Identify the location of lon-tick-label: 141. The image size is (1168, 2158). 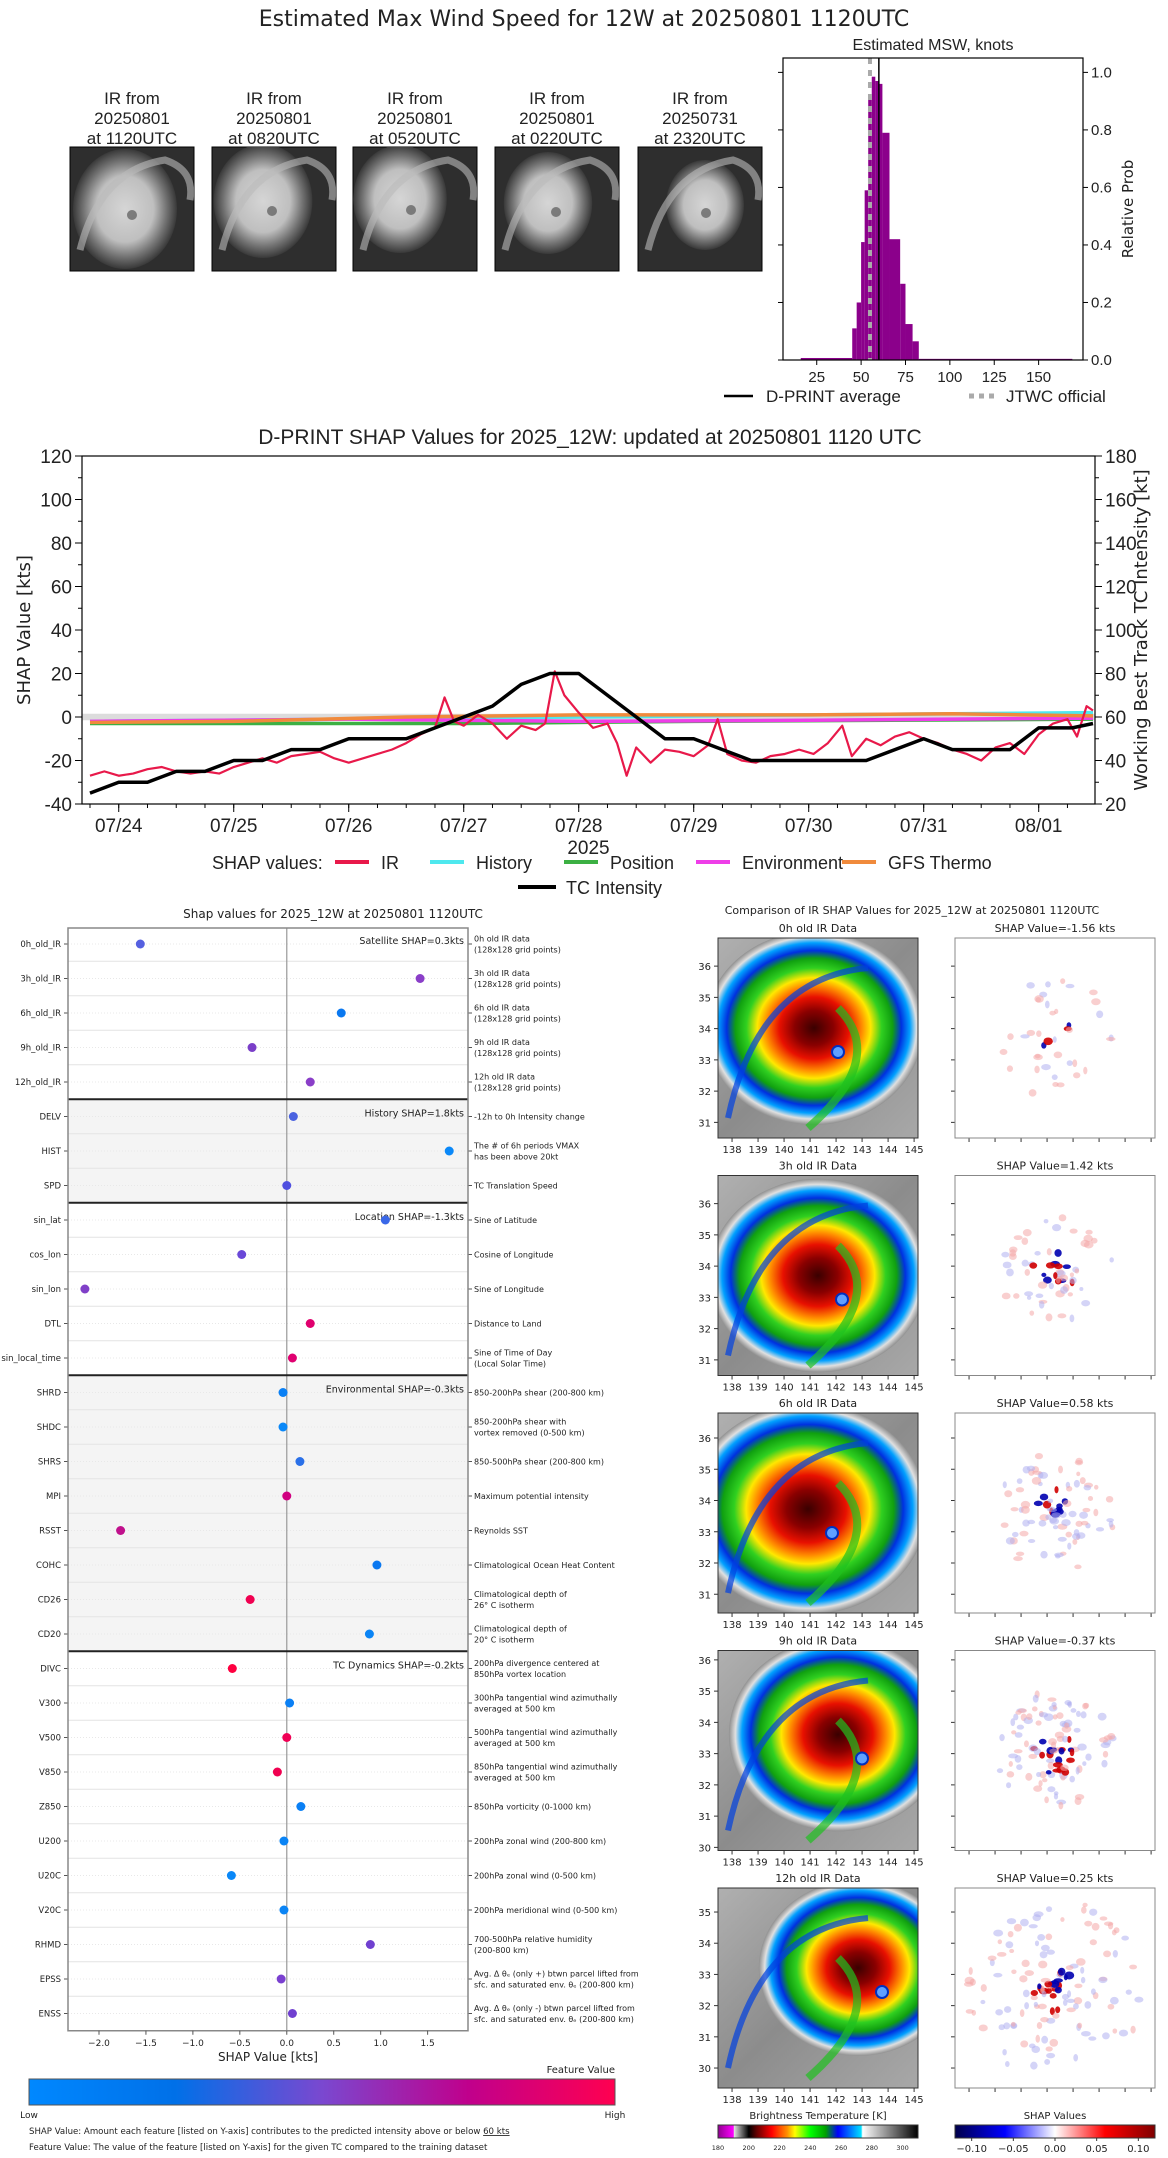
(810, 1150).